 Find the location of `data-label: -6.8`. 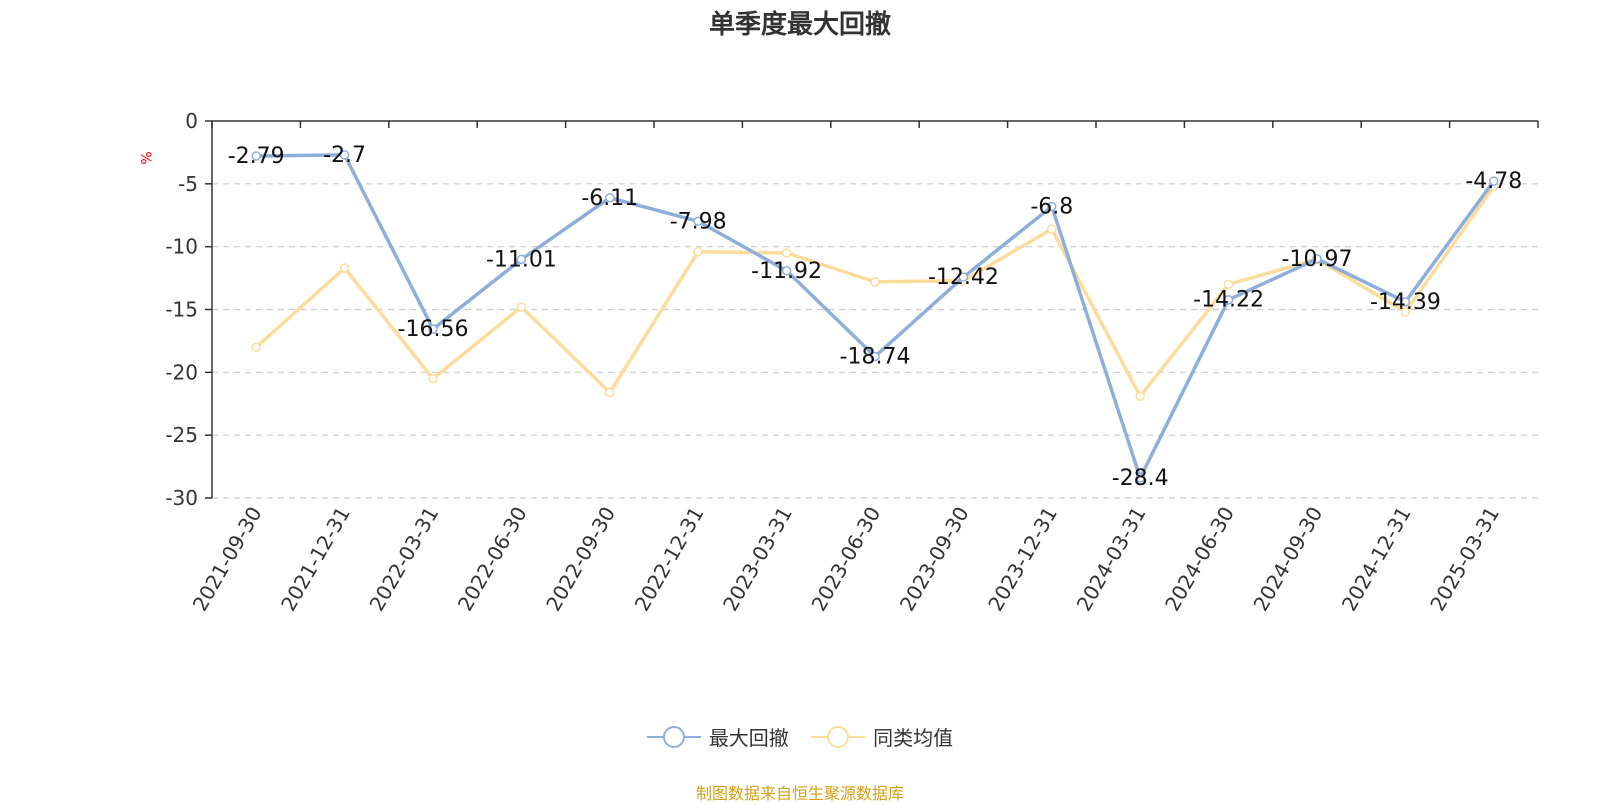

data-label: -6.8 is located at coordinates (1051, 206).